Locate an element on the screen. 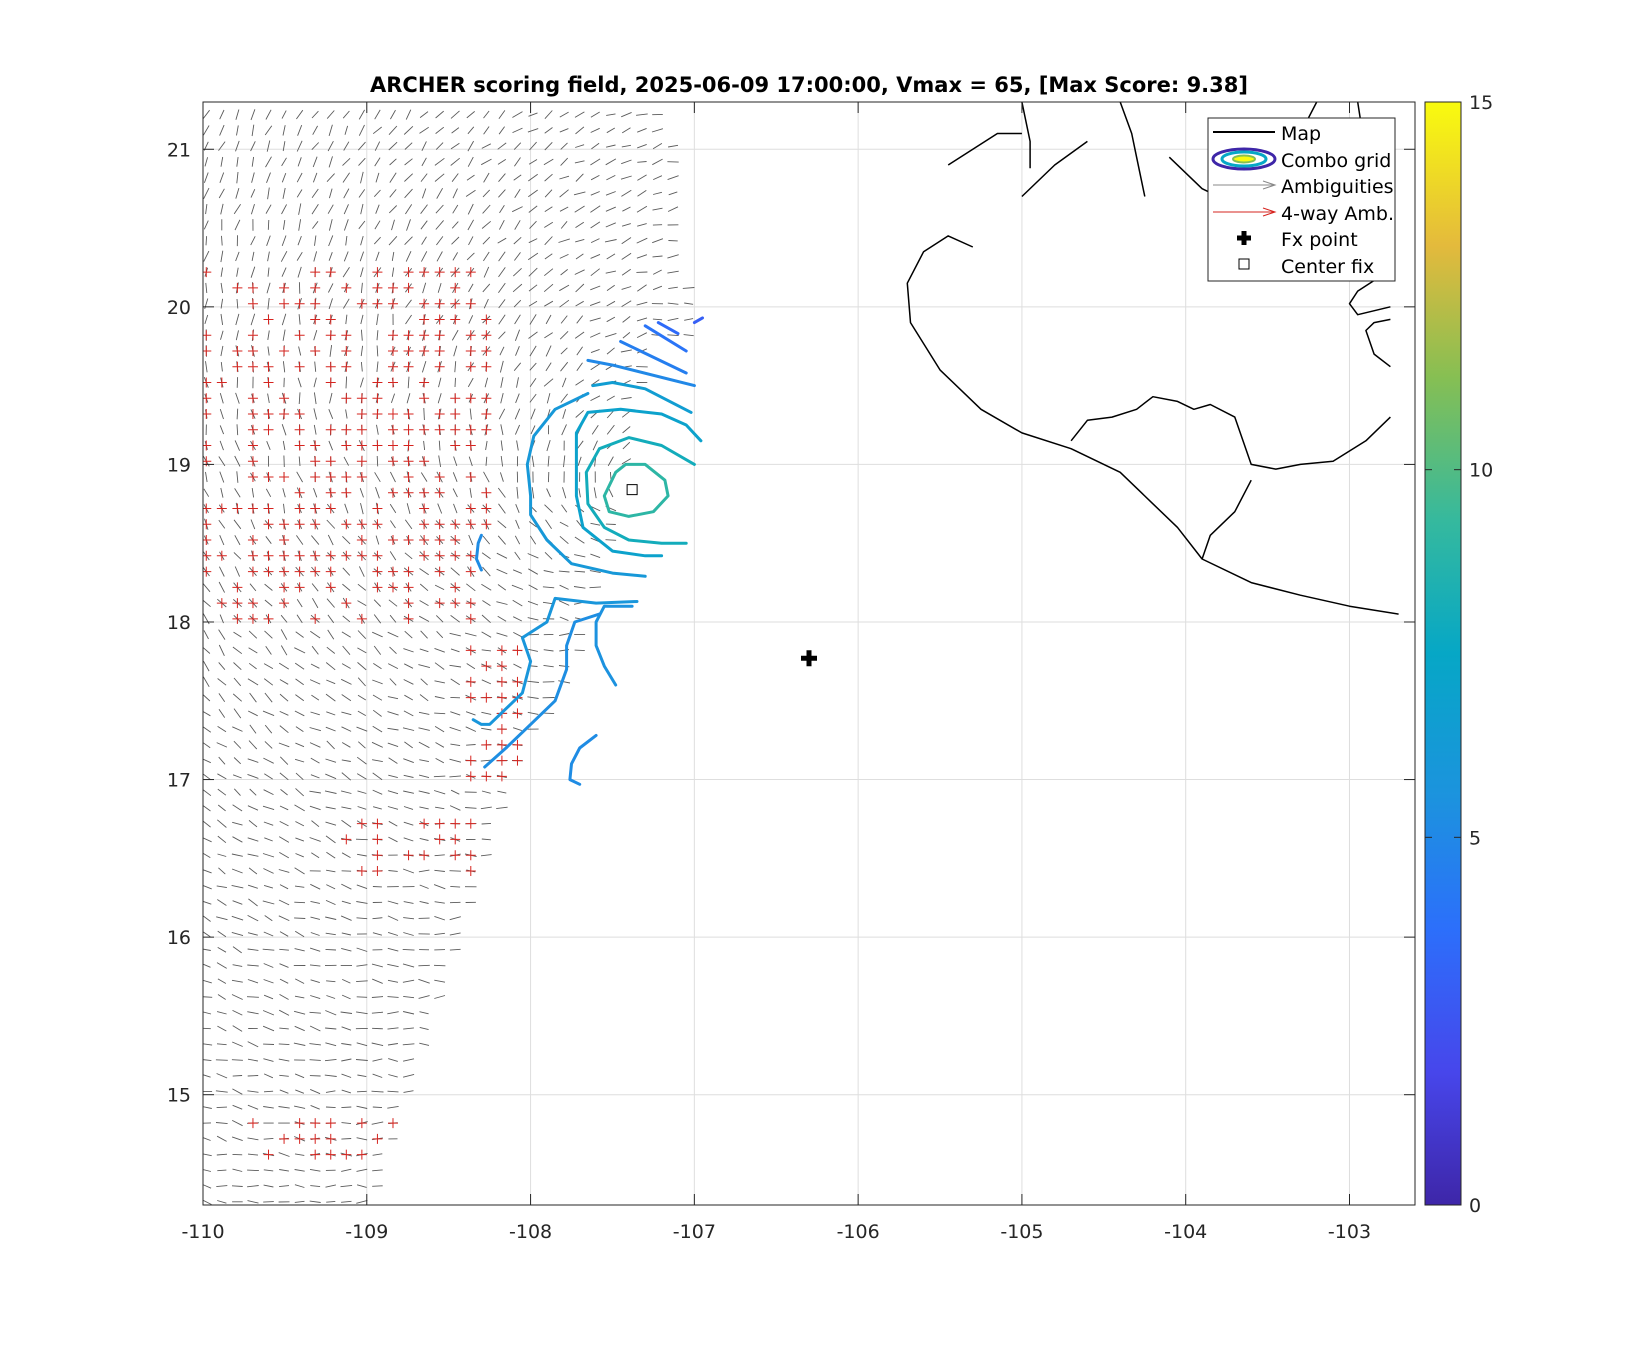 The image size is (1646, 1350). y-tick-label: 21 is located at coordinates (179, 150).